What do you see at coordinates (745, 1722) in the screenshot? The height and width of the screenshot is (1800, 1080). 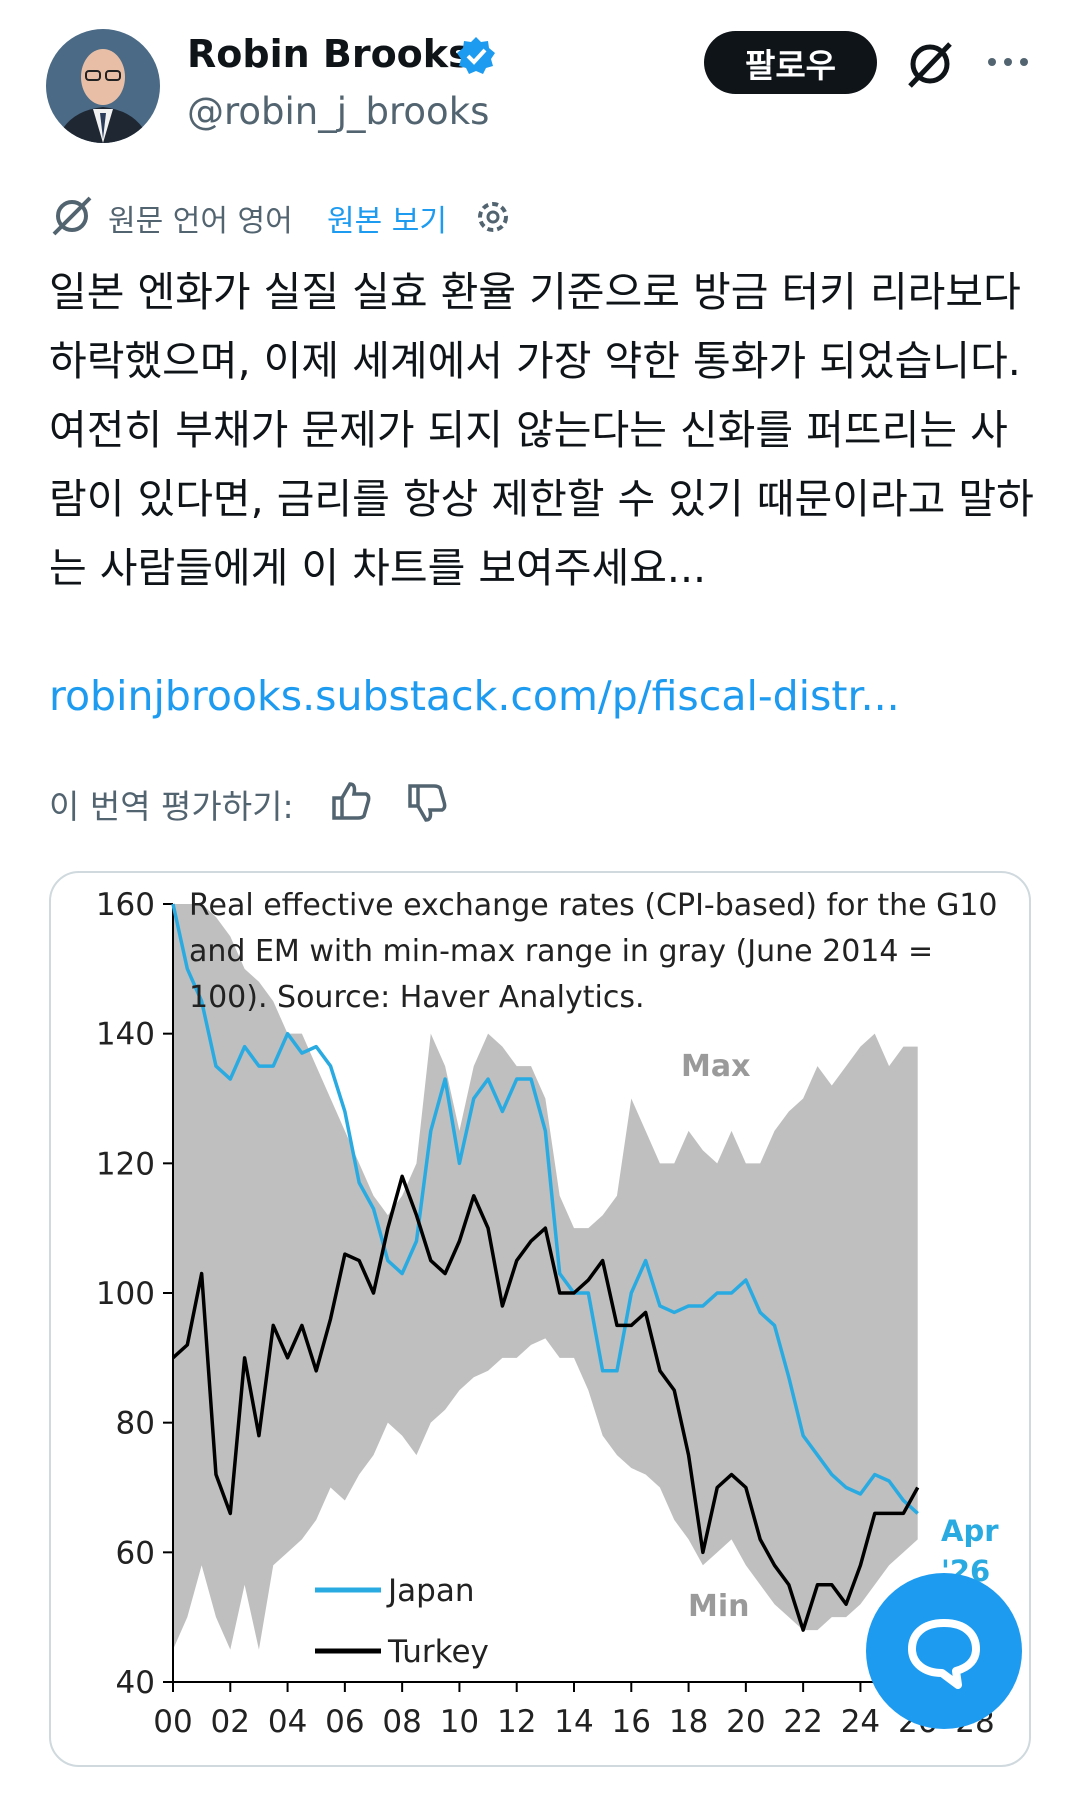 I see `x-tick-label: 20` at bounding box center [745, 1722].